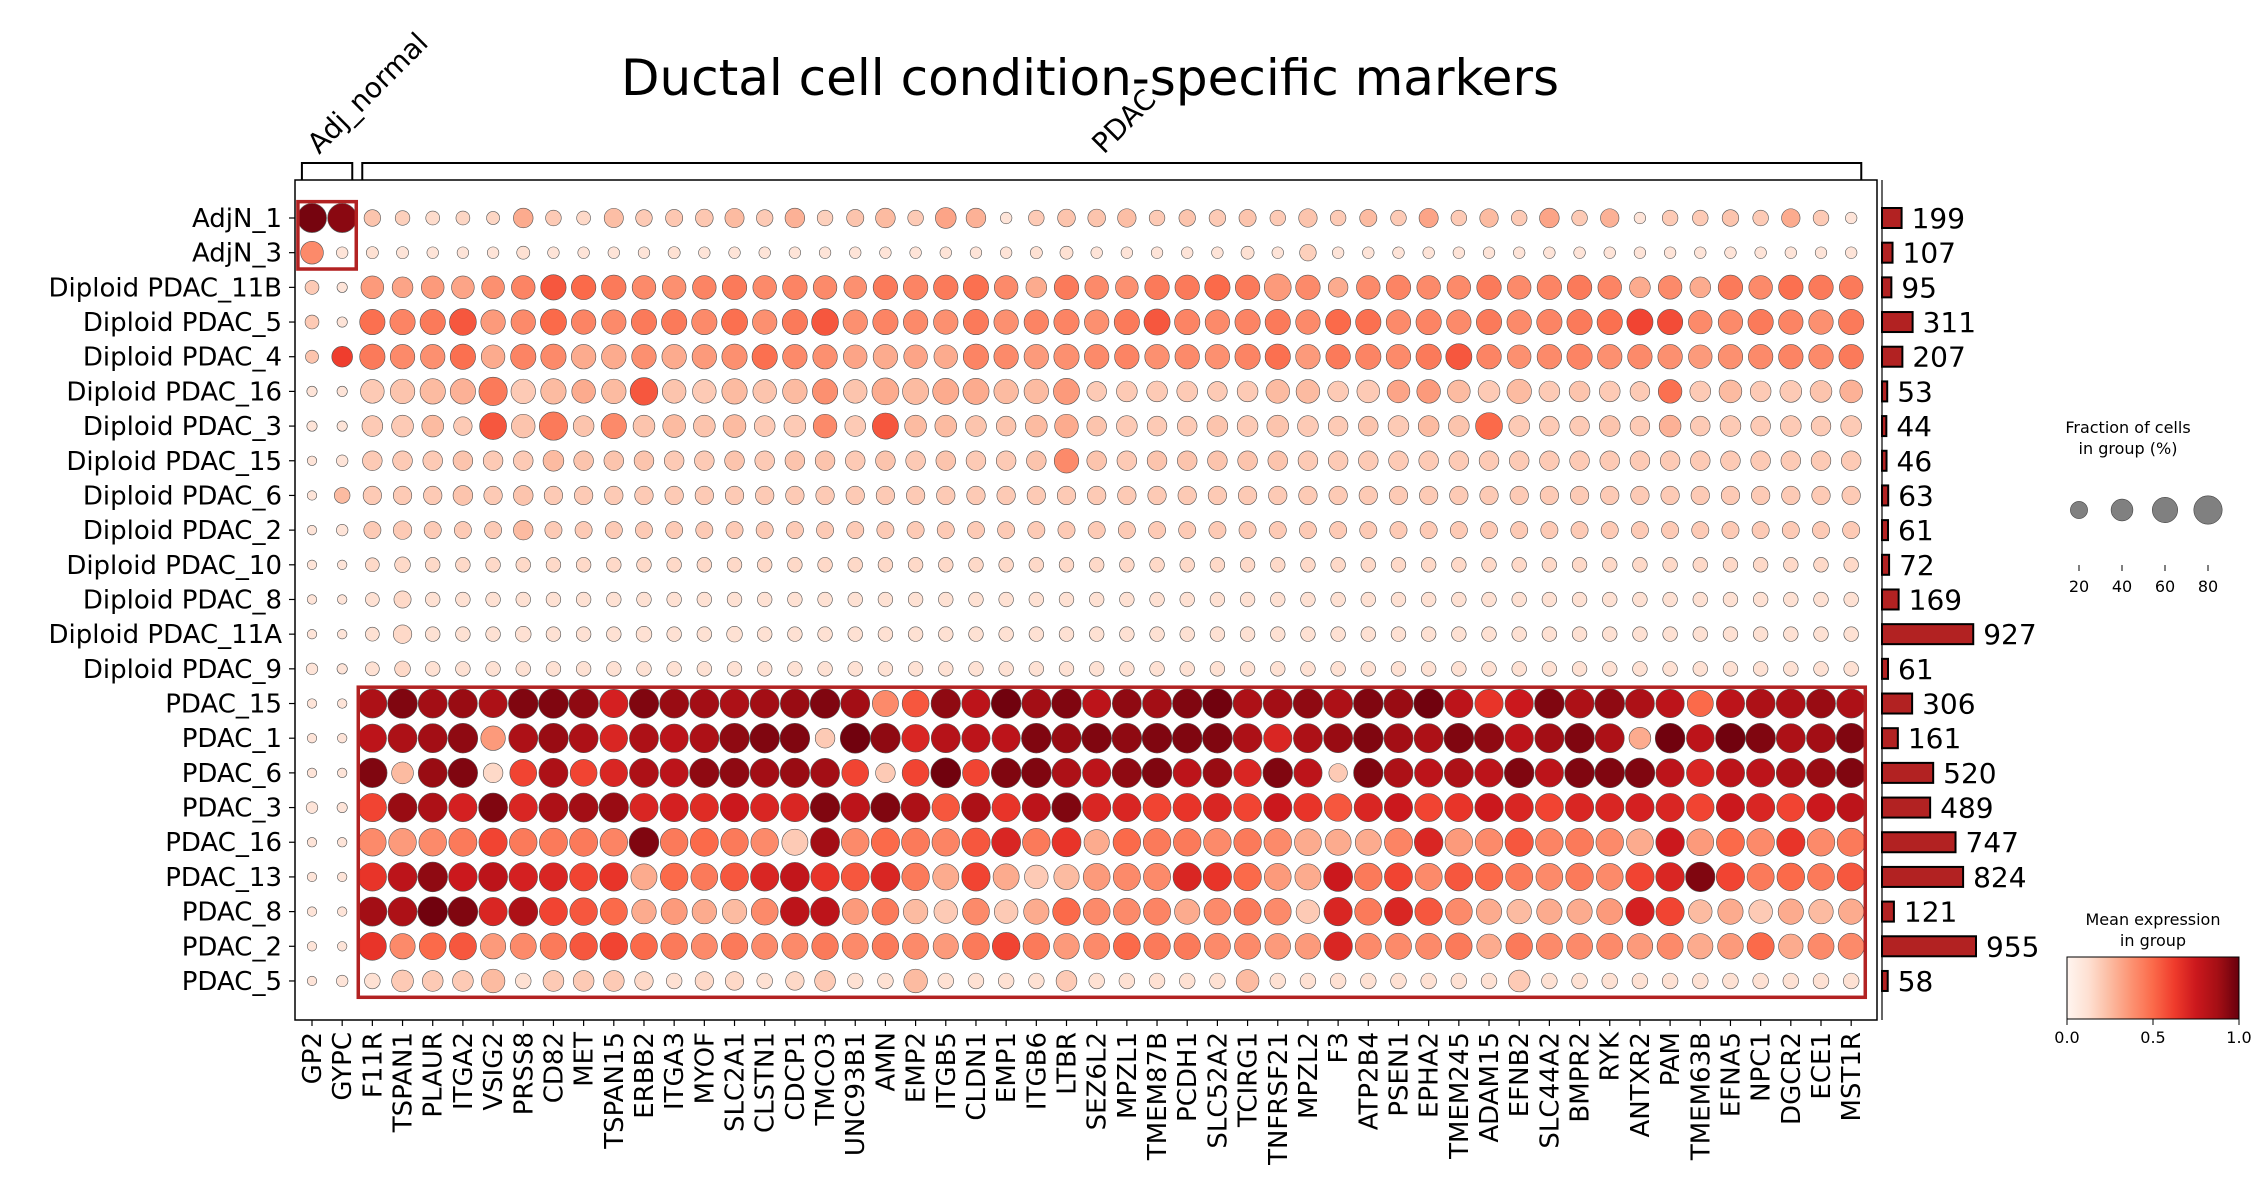  Describe the element at coordinates (1948, 704) in the screenshot. I see `cell-count-label: 306` at that location.